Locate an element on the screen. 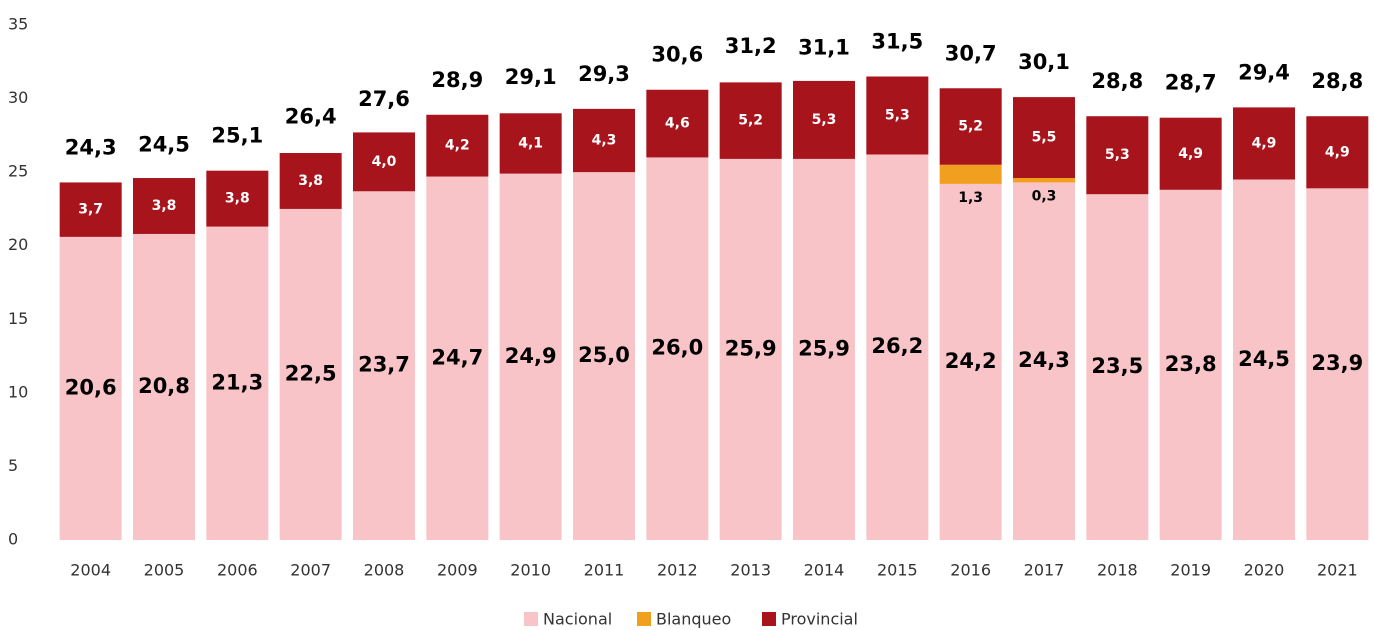  x-tick-label: 2012 is located at coordinates (677, 570).